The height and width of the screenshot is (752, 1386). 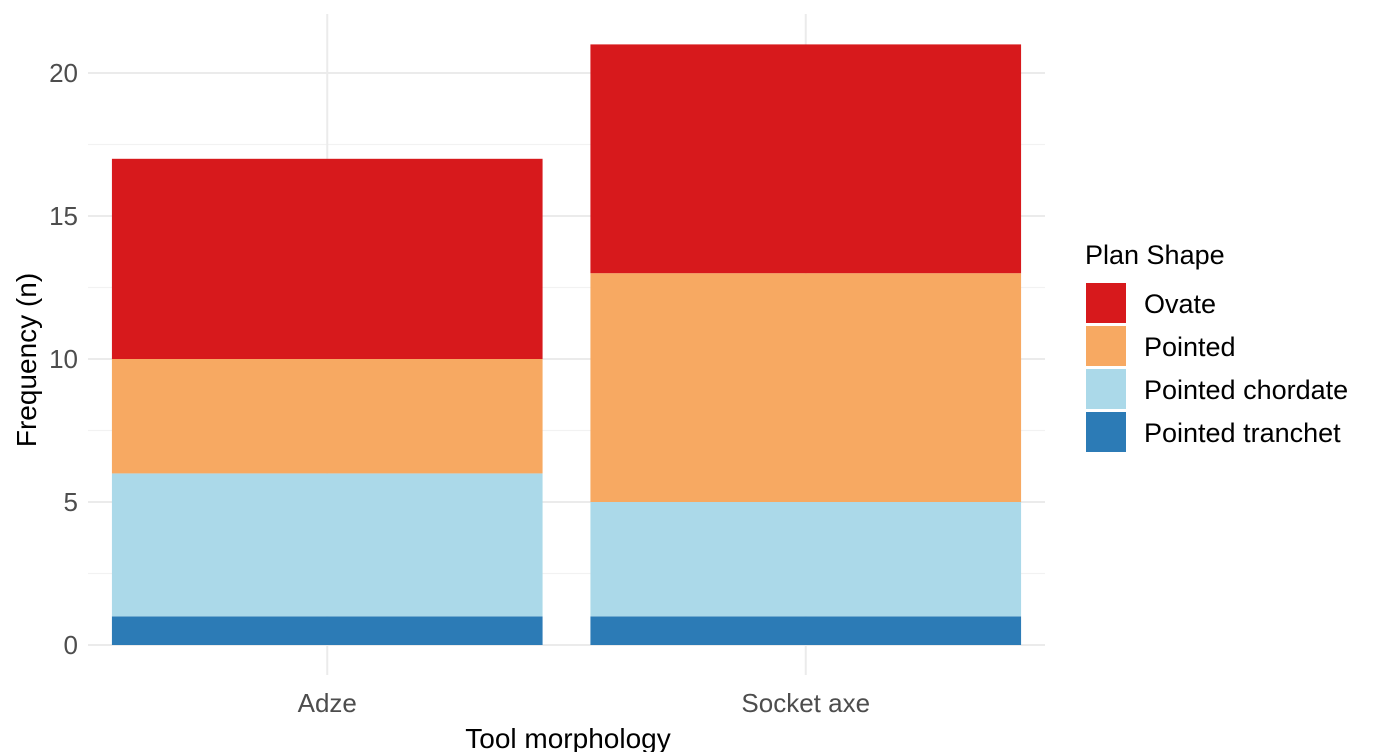 What do you see at coordinates (63, 216) in the screenshot?
I see `y-tick-label: 15` at bounding box center [63, 216].